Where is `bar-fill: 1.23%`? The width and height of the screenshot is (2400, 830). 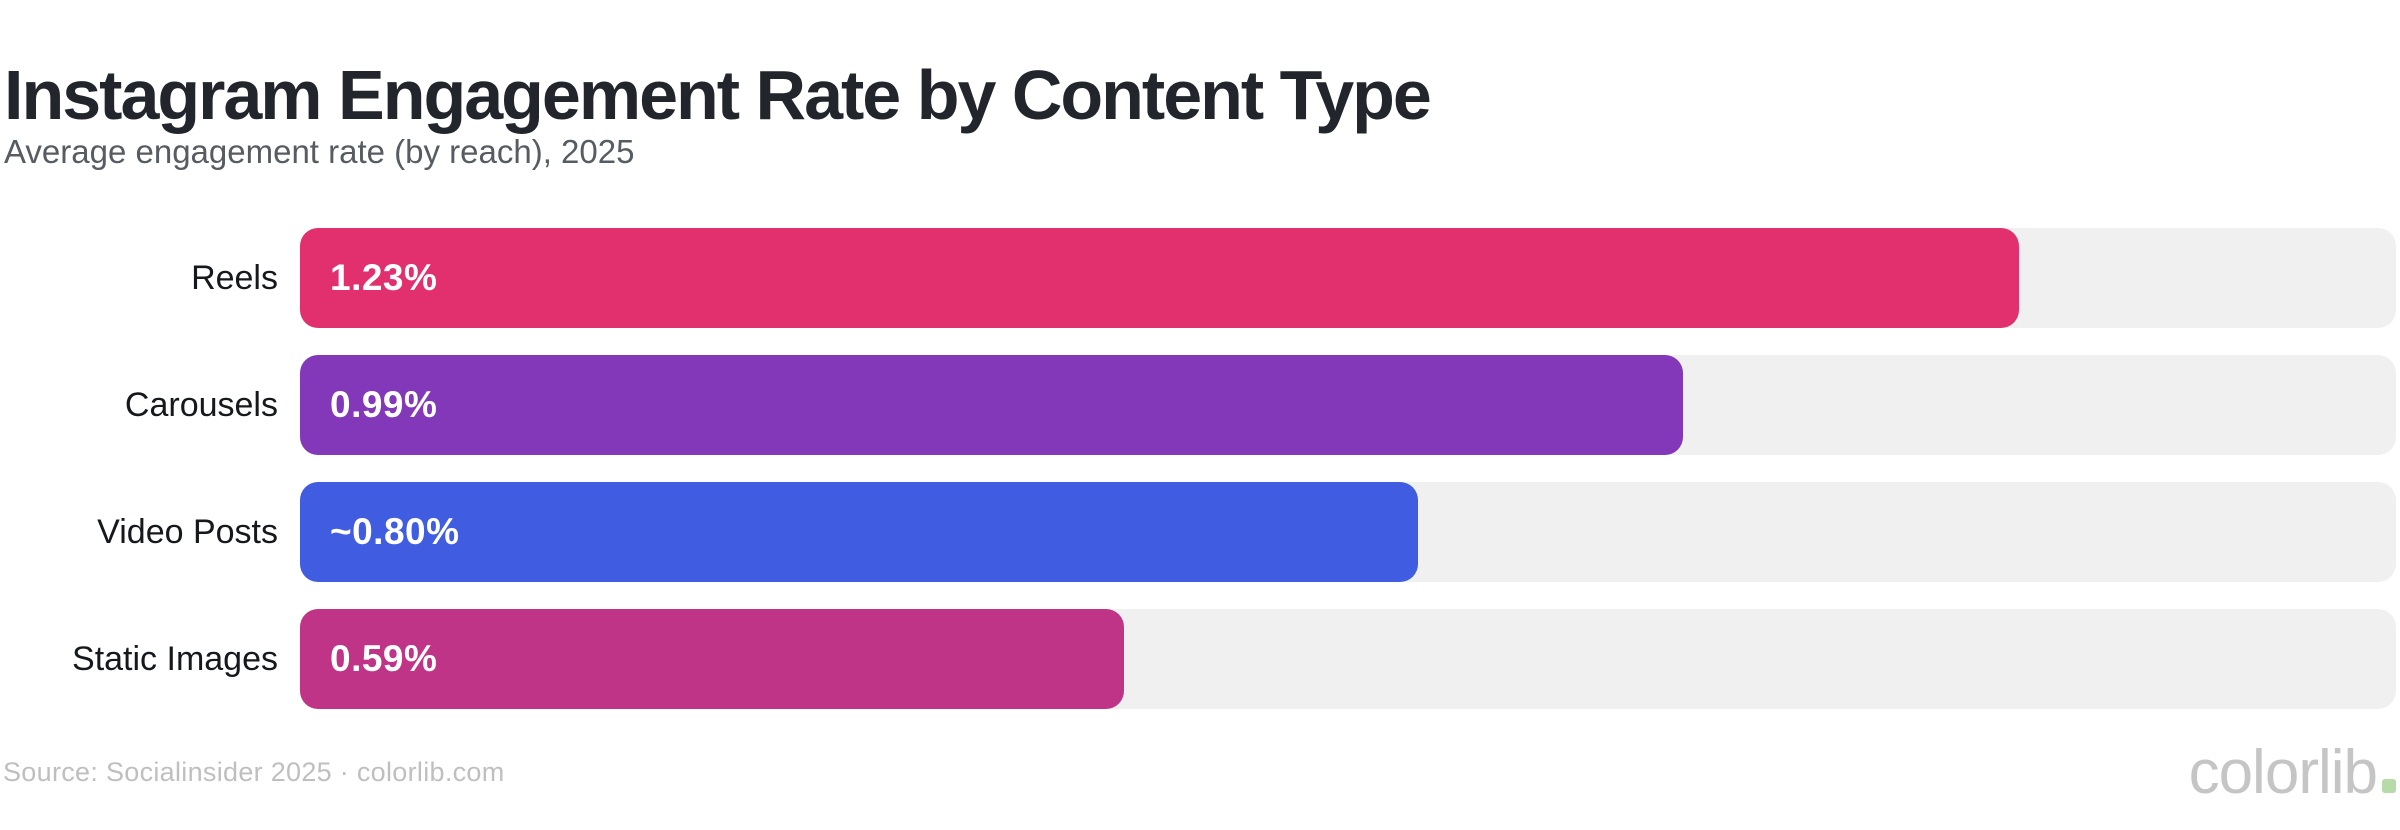 bar-fill: 1.23% is located at coordinates (1159, 278).